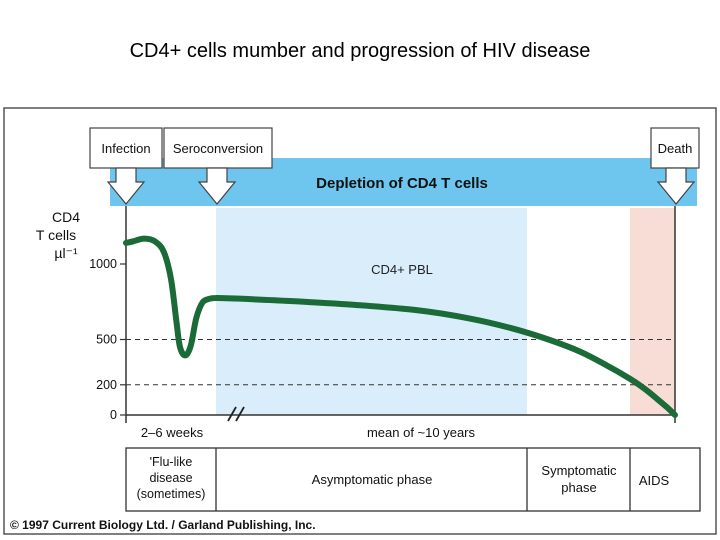 The height and width of the screenshot is (540, 720). What do you see at coordinates (217, 186) in the screenshot?
I see `seroconversion-arrow-icon` at bounding box center [217, 186].